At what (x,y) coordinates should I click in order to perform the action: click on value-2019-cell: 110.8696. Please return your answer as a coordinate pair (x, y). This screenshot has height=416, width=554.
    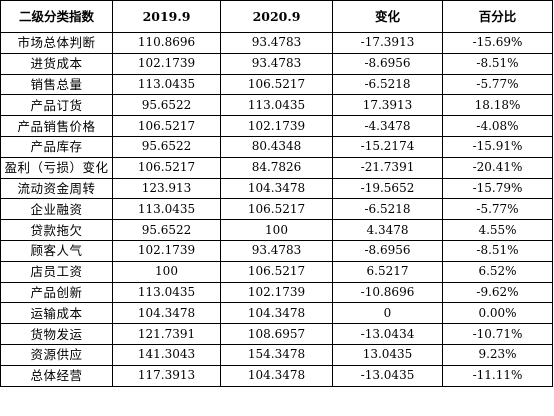
    Looking at the image, I should click on (166, 43).